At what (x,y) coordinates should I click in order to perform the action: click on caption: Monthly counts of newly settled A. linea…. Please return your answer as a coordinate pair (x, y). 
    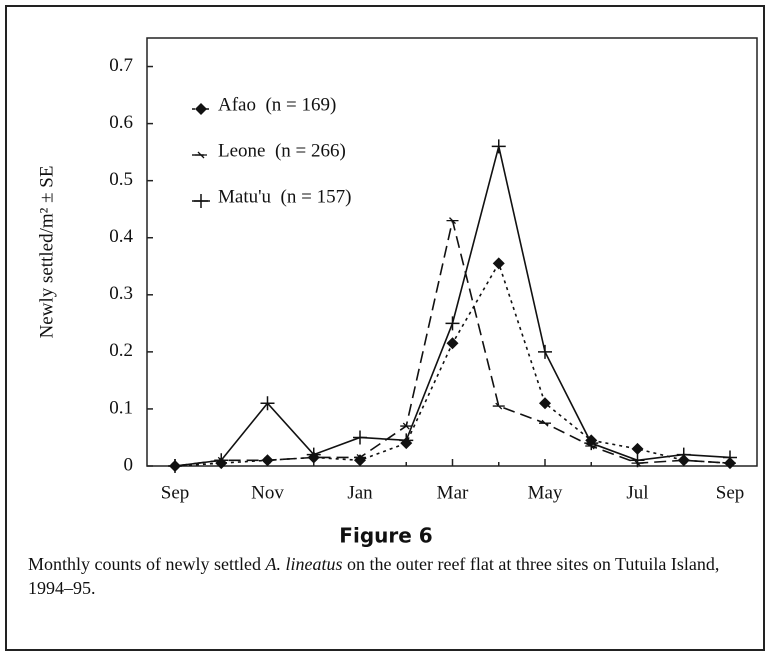
    Looking at the image, I should click on (388, 576).